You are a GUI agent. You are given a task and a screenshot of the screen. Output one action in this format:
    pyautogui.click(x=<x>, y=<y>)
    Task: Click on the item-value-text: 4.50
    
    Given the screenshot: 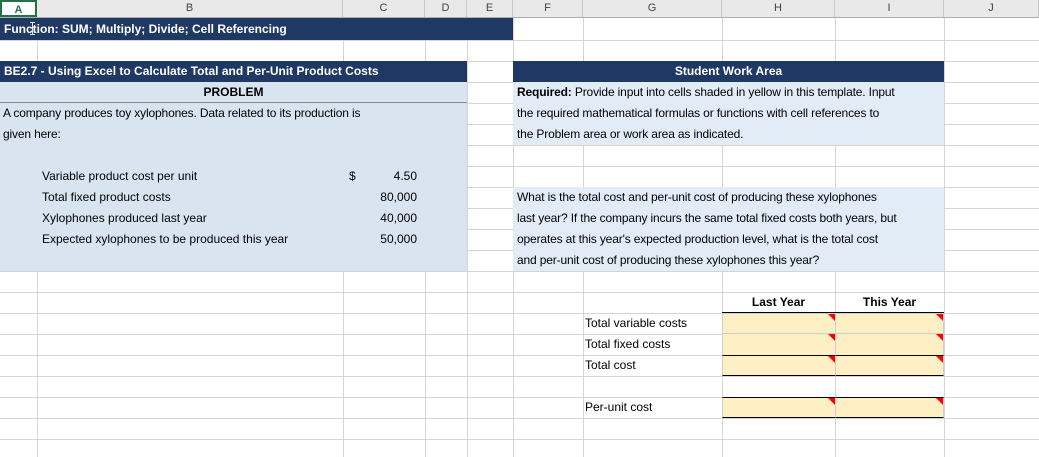 What is the action you would take?
    pyautogui.click(x=405, y=176)
    